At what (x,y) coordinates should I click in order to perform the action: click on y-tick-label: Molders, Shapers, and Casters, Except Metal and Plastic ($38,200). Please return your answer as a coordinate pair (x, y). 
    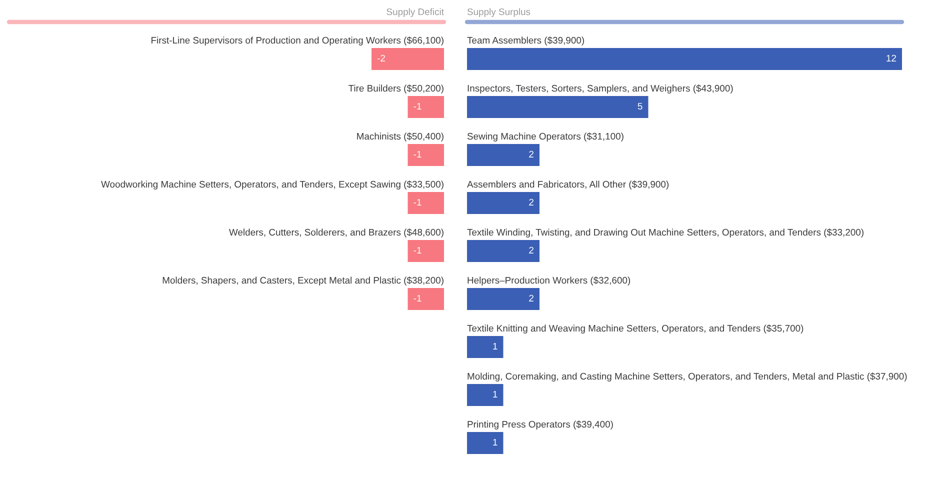
    Looking at the image, I should click on (303, 281).